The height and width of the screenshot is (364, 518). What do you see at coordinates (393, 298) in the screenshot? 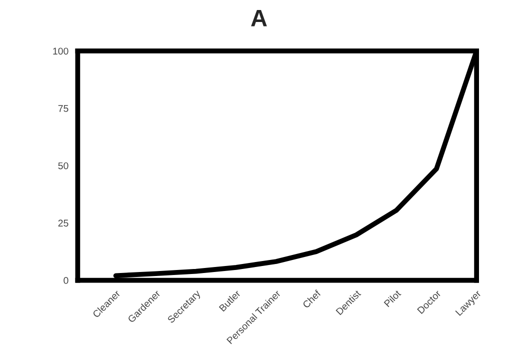
I see `x-tick-label: Pilot` at bounding box center [393, 298].